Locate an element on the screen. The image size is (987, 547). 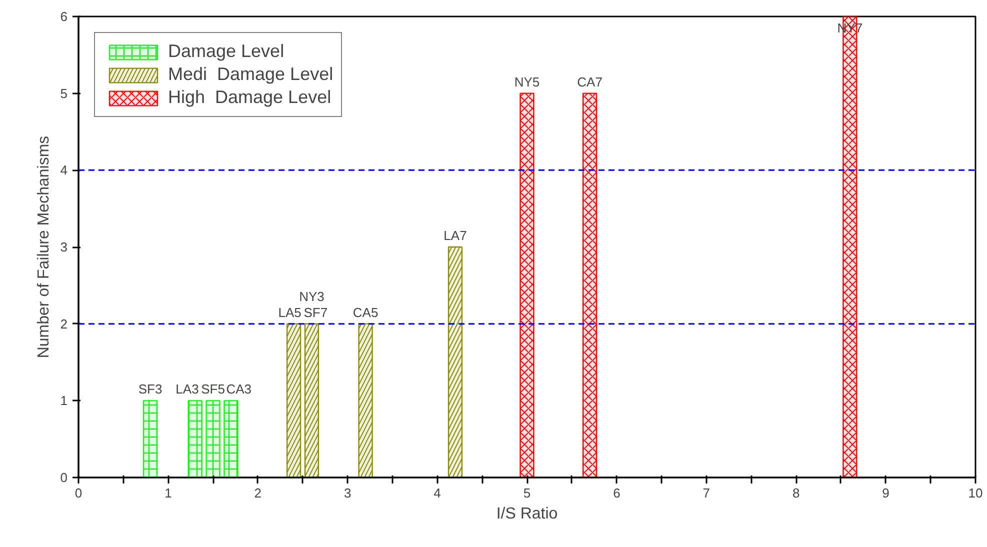
annotation: LA5 is located at coordinates (290, 312).